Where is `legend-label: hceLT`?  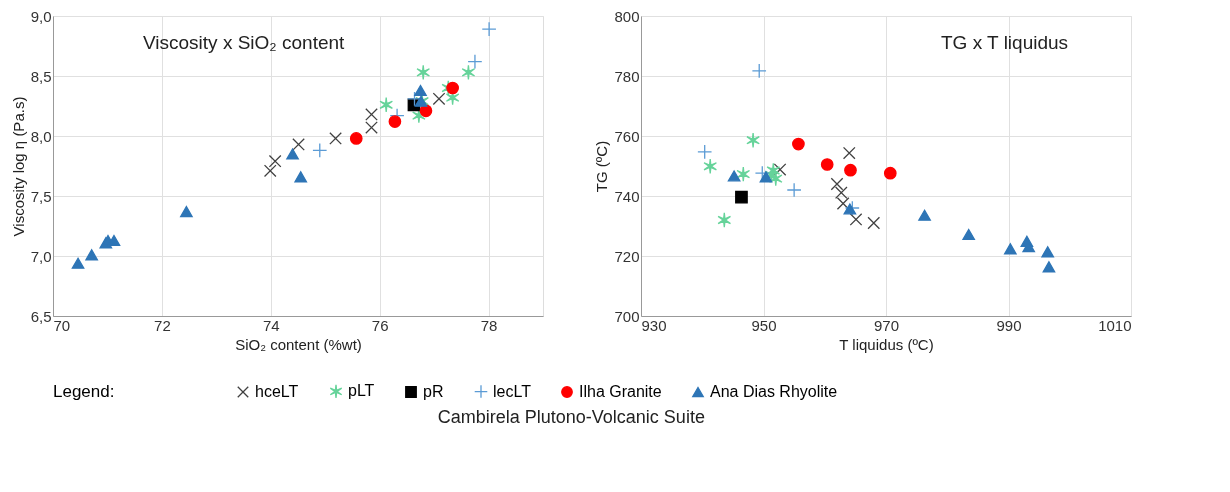 legend-label: hceLT is located at coordinates (277, 391).